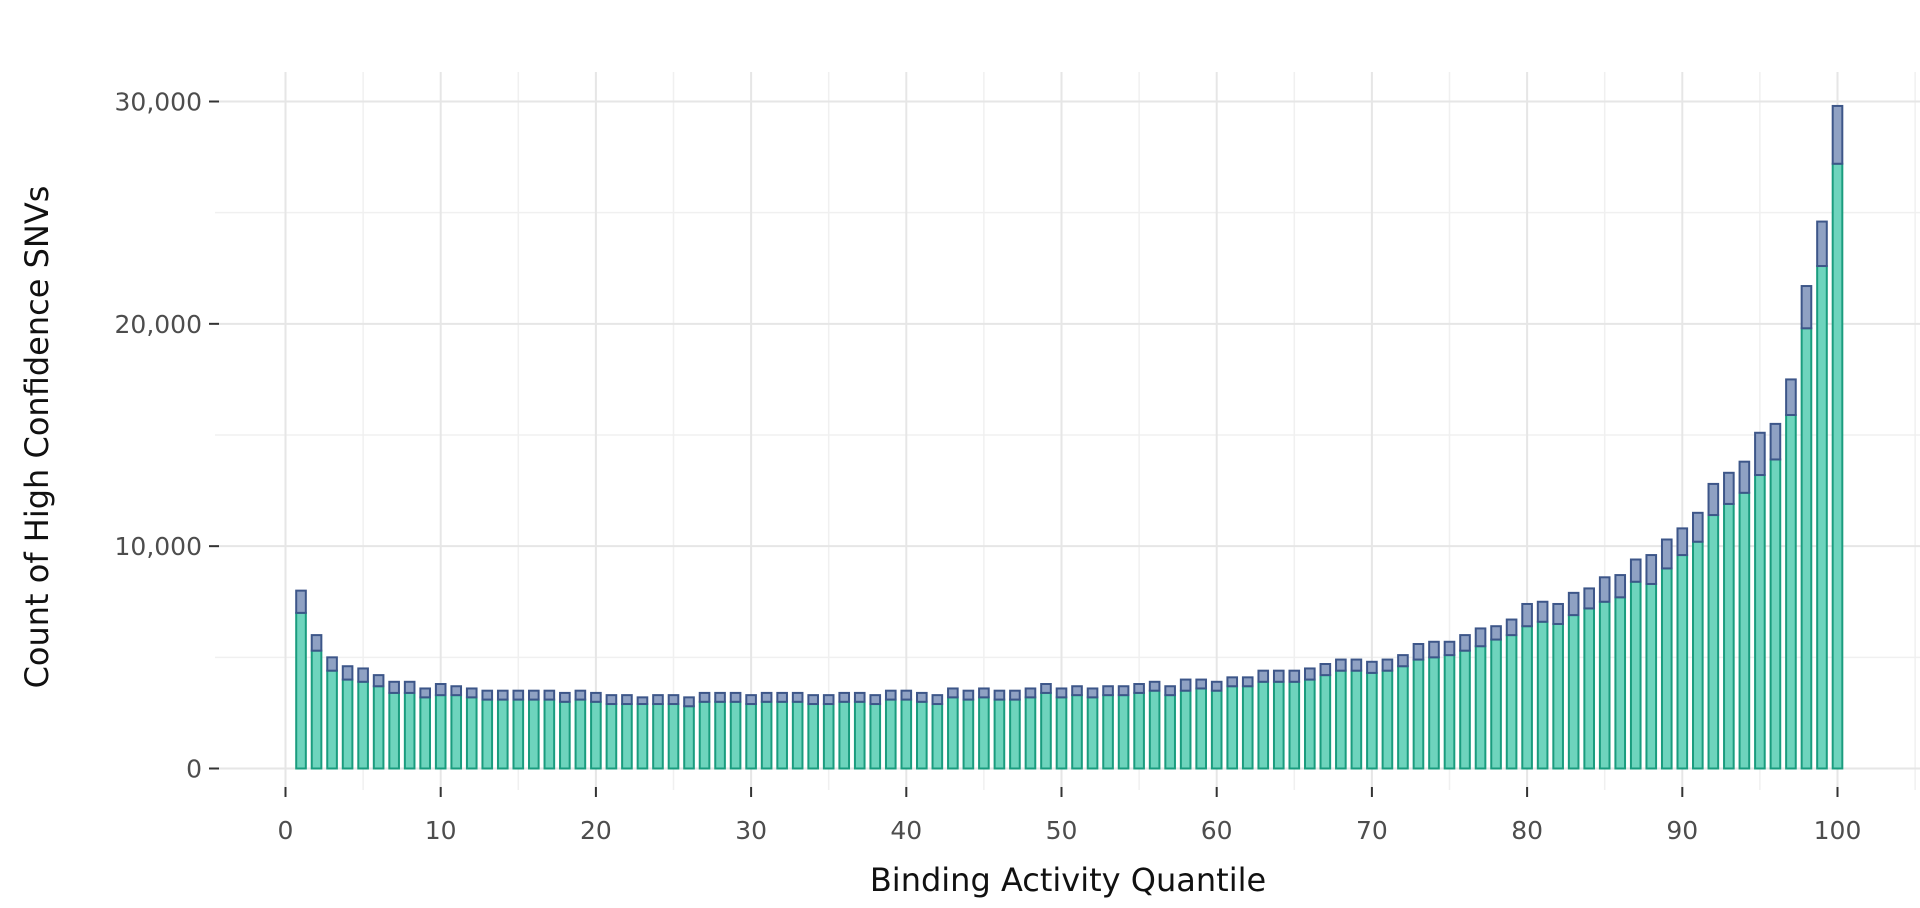 The width and height of the screenshot is (1920, 908). What do you see at coordinates (1527, 830) in the screenshot?
I see `x-tick-label: 80` at bounding box center [1527, 830].